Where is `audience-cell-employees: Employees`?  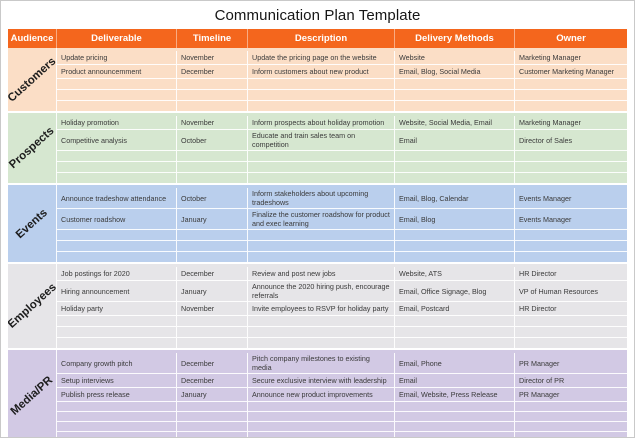 audience-cell-employees: Employees is located at coordinates (32, 306).